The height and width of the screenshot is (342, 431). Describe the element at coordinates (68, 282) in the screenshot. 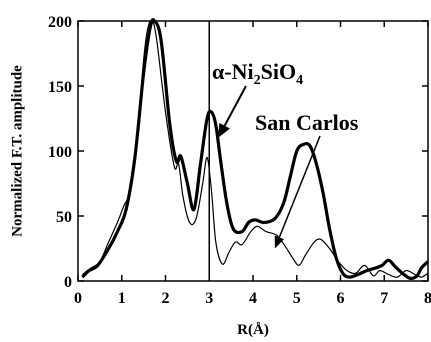

I see `y-tick-label: 0` at that location.